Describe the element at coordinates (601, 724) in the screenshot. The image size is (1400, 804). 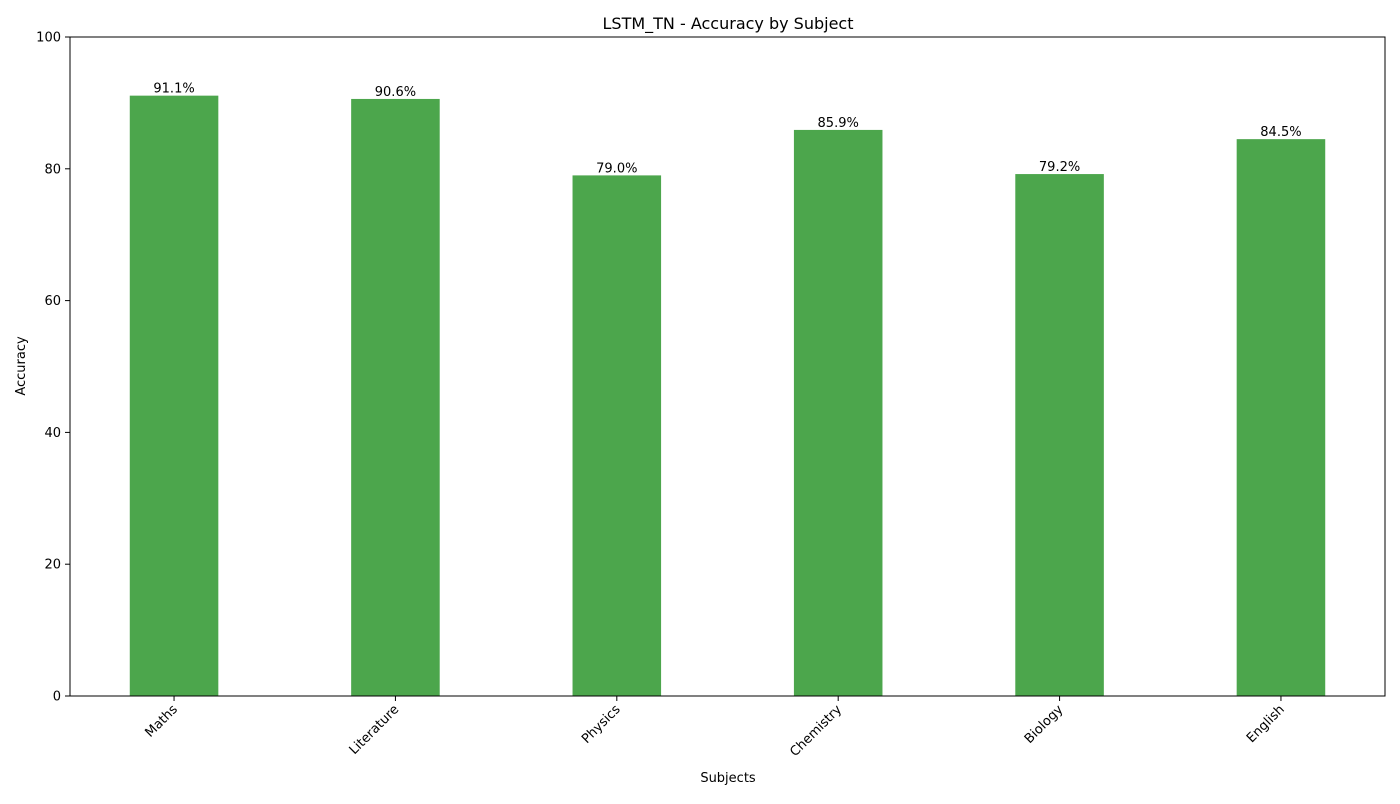
I see `x-tick-label-physics: Physics` at that location.